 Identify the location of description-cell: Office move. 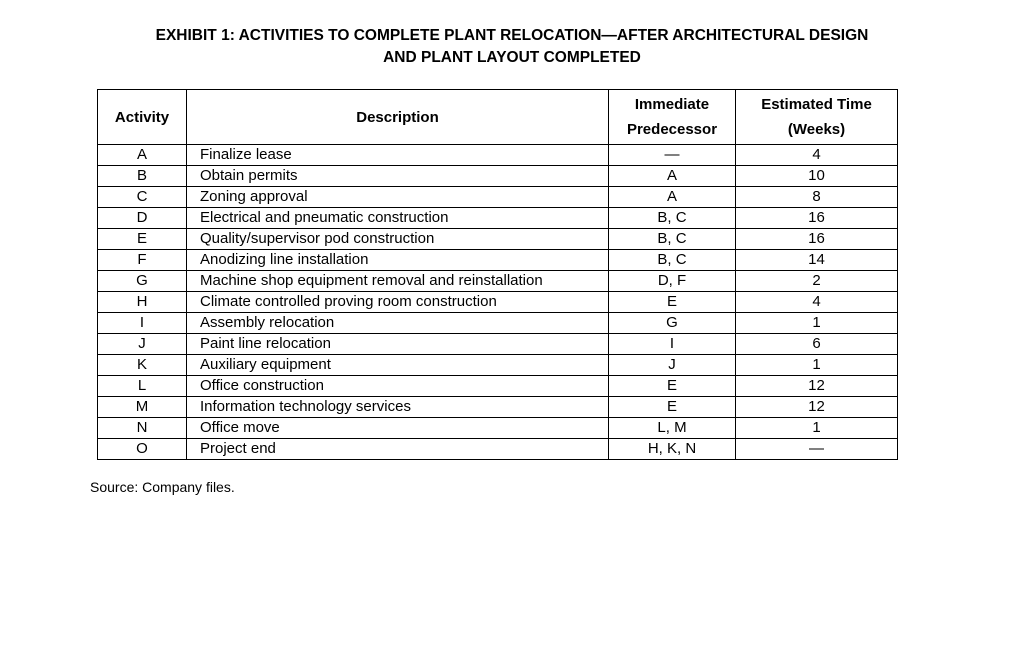
(397, 428).